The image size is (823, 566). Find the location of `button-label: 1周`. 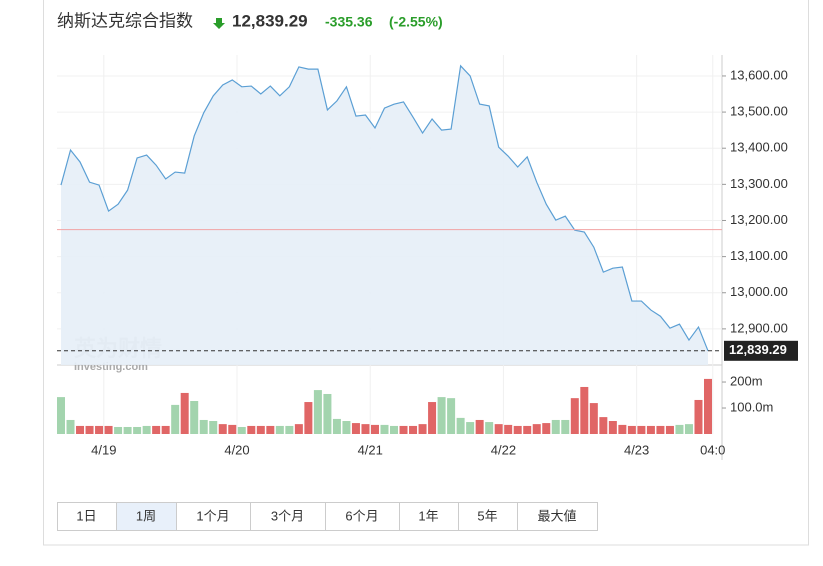

button-label: 1周 is located at coordinates (146, 515).